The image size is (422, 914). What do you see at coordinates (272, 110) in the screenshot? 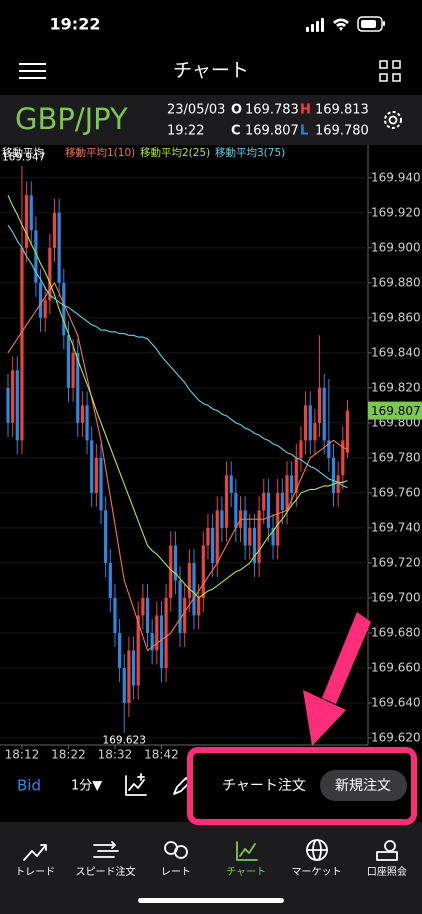
I see `open-value: 169.783` at bounding box center [272, 110].